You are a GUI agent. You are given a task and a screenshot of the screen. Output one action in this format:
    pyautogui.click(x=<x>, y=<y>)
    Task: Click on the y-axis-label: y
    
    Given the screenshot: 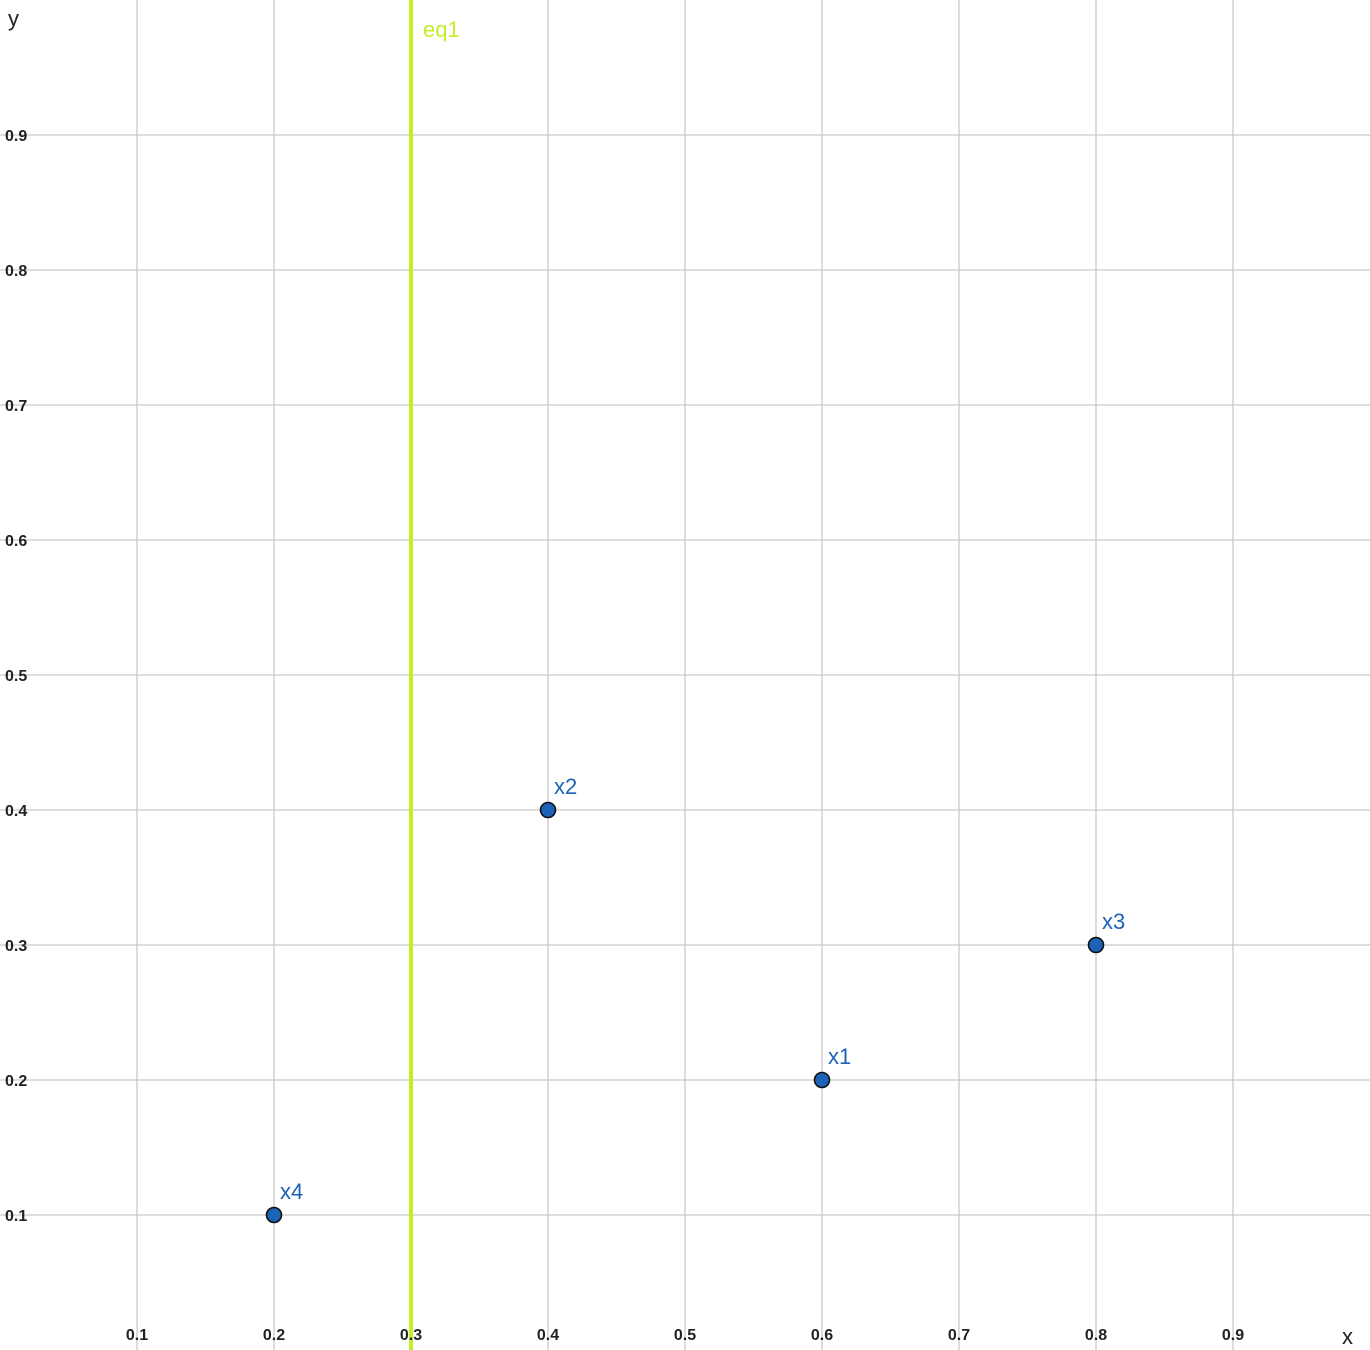 What is the action you would take?
    pyautogui.click(x=13, y=18)
    